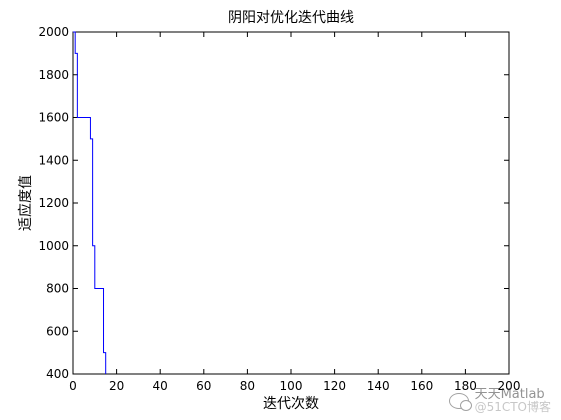 Image resolution: width=561 pixels, height=420 pixels. I want to click on watermark-subtitle: @51CTO博客, so click(512, 407).